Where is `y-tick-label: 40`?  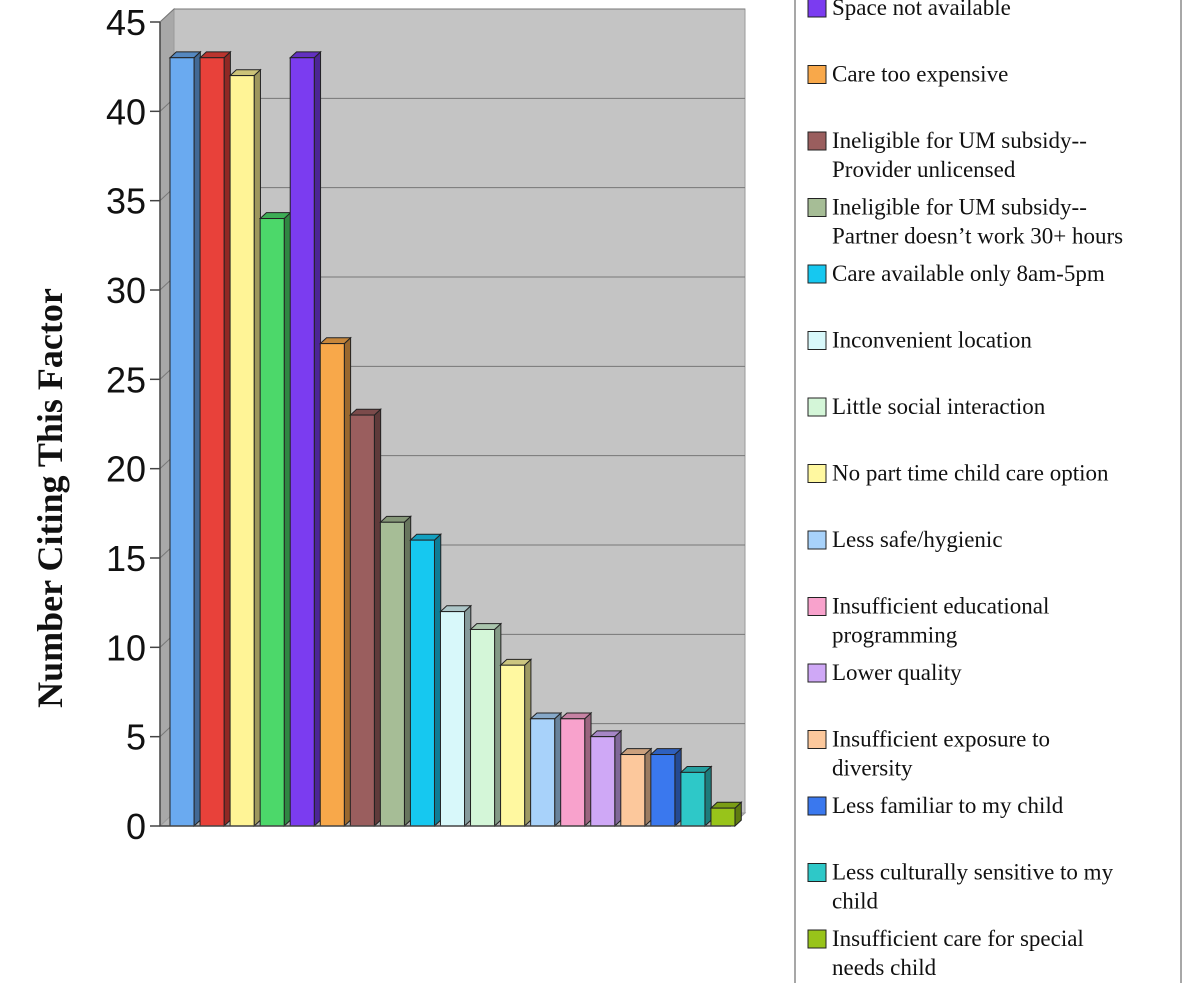 y-tick-label: 40 is located at coordinates (126, 111).